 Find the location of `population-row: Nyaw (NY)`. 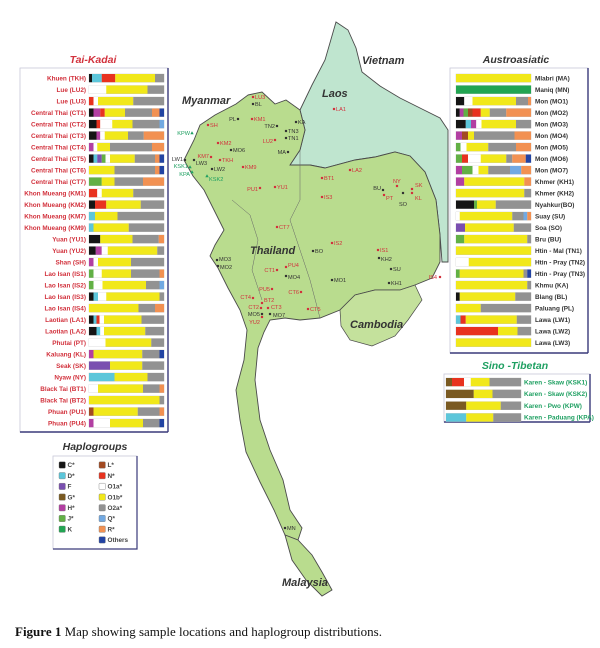

population-row: Nyaw (NY) is located at coordinates (109, 377).